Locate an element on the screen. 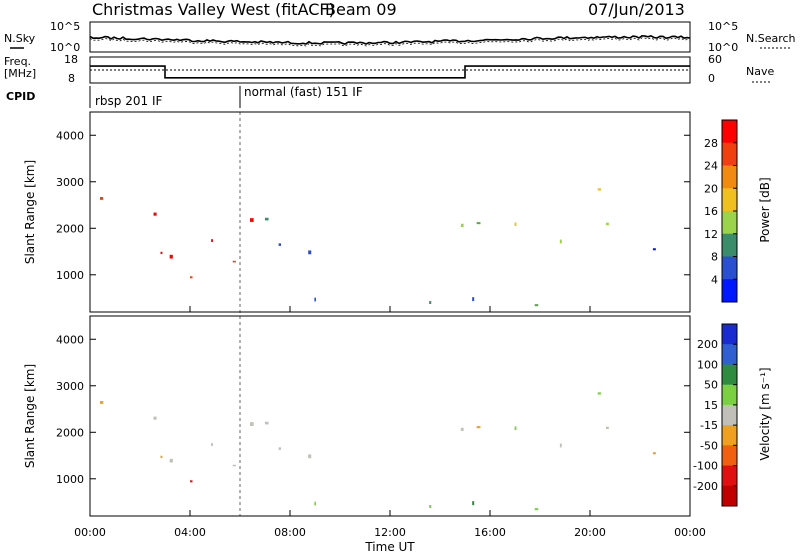 The width and height of the screenshot is (800, 554). velocity-colorbar: 200 100 50 15 -15 -50 -100 -200 is located at coordinates (715, 415).